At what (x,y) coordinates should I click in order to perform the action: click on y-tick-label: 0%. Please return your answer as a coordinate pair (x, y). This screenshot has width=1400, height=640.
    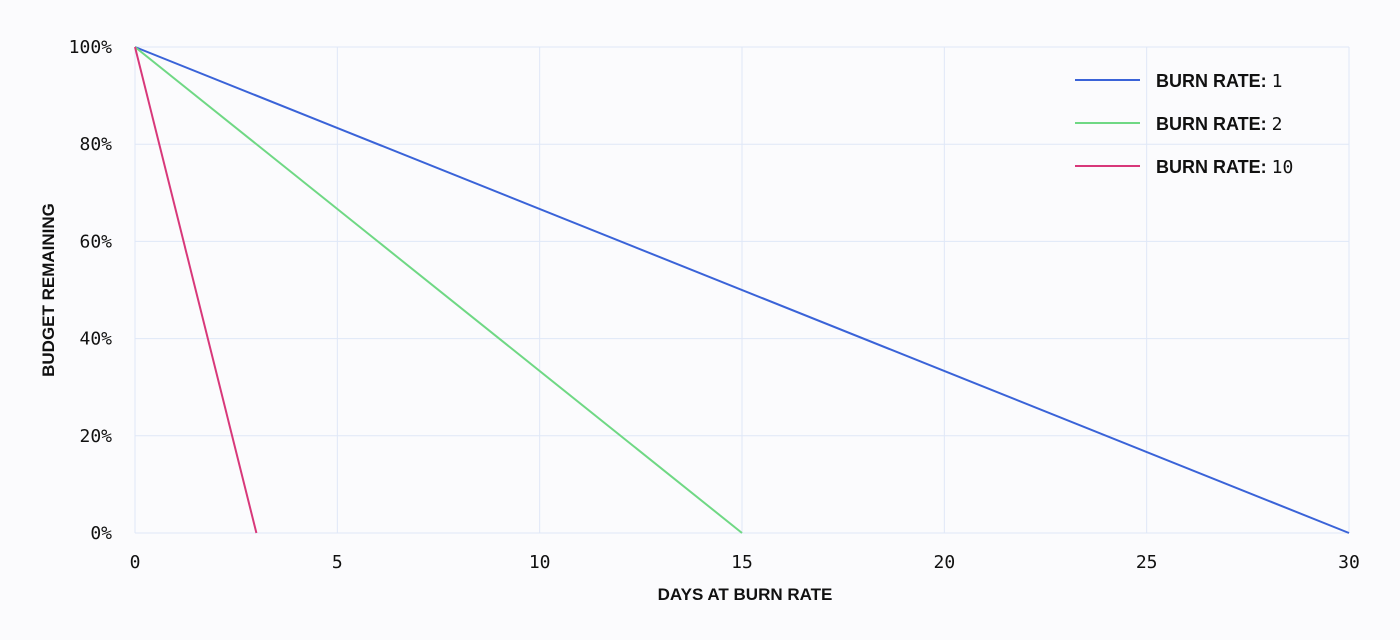
    Looking at the image, I should click on (101, 533).